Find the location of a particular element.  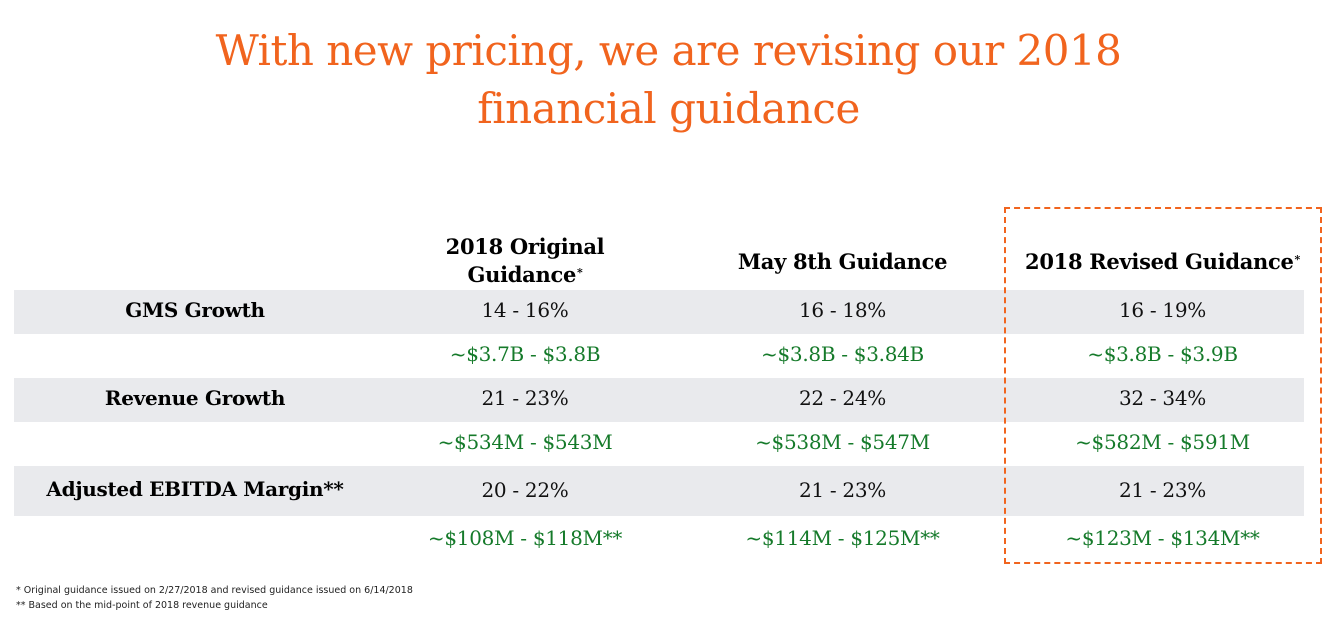

column-header-may-label: May 8th Guidance is located at coordinates (842, 261).